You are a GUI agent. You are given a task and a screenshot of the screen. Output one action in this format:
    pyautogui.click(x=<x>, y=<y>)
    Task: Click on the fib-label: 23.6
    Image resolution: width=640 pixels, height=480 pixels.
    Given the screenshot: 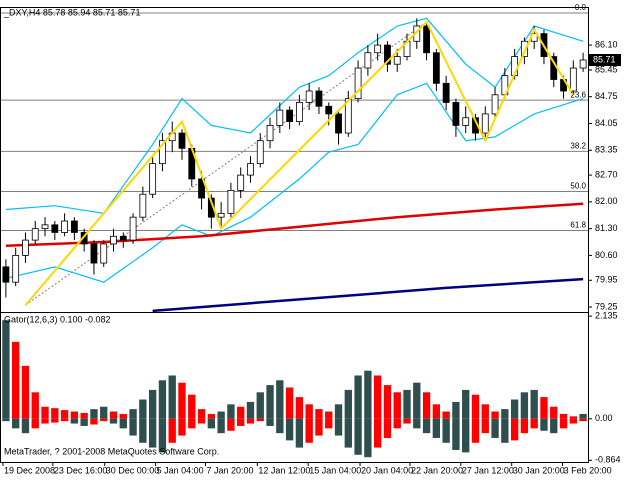 What is the action you would take?
    pyautogui.click(x=578, y=94)
    